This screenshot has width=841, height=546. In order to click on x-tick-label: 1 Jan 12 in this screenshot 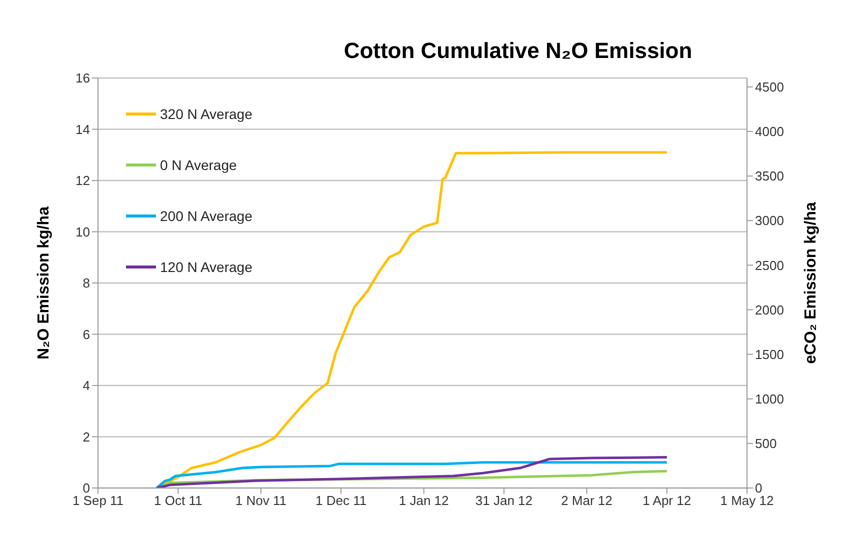, I will do `click(423, 500)`.